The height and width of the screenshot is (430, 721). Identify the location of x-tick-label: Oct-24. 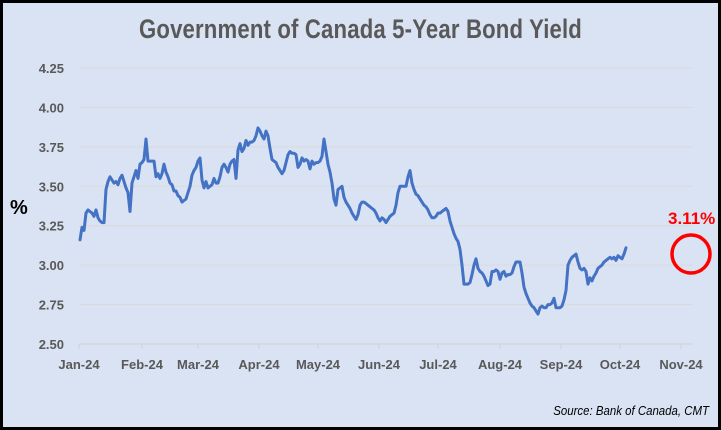
(620, 364).